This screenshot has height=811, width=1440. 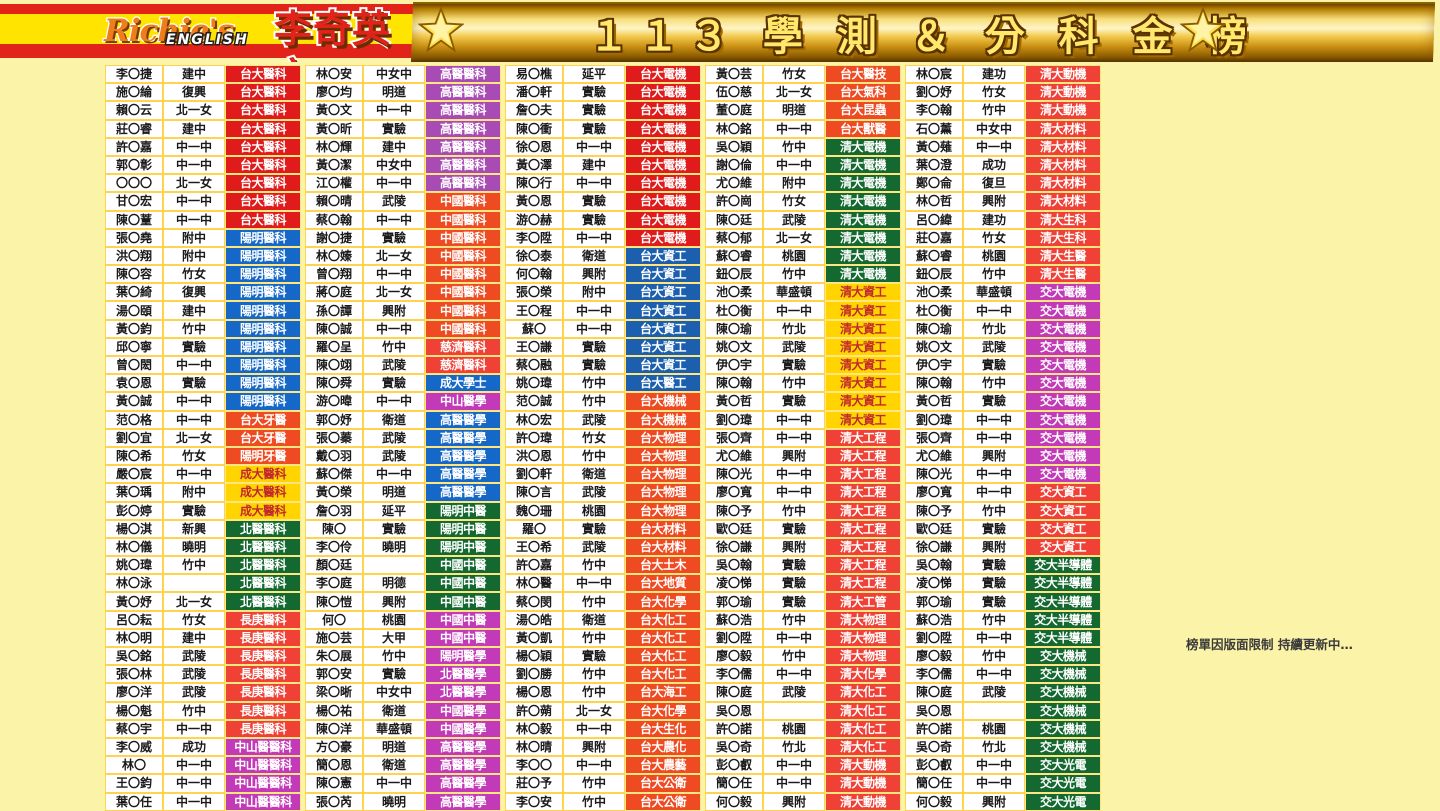 I want to click on high-school-cell: 建中, so click(x=194, y=74).